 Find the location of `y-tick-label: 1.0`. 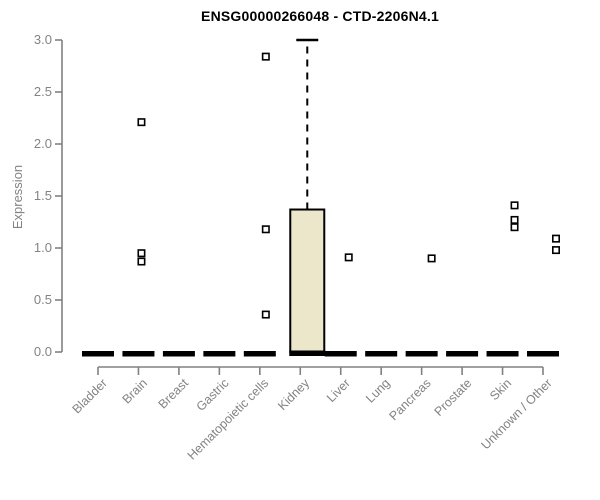

y-tick-label: 1.0 is located at coordinates (42, 247).